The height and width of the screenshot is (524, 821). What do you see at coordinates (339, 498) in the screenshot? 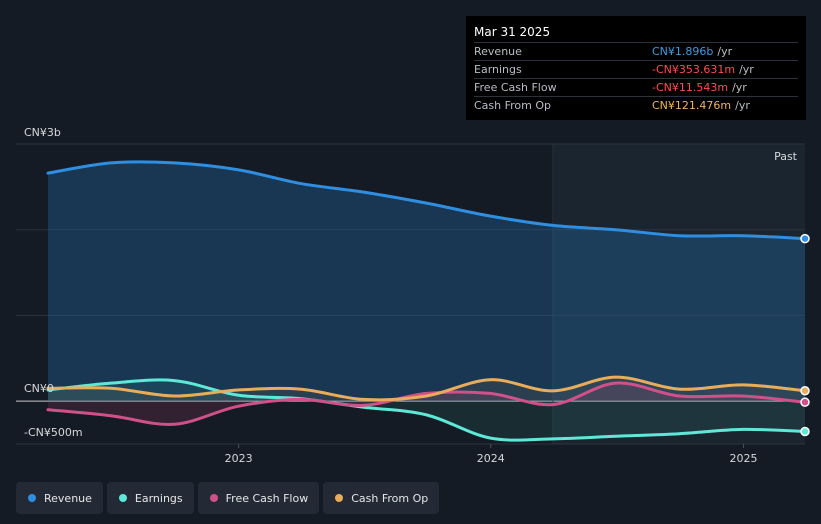
I see `cash-from-op-dot-icon` at bounding box center [339, 498].